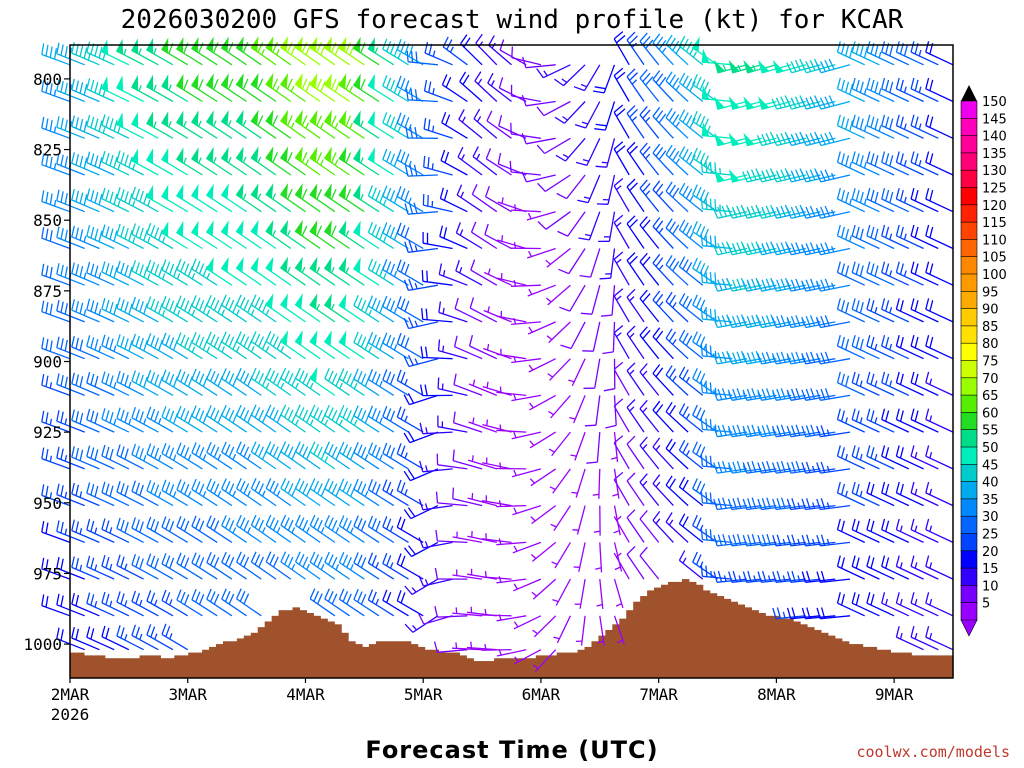 This screenshot has height=768, width=1024. I want to click on barb-pennant, so click(719, 139).